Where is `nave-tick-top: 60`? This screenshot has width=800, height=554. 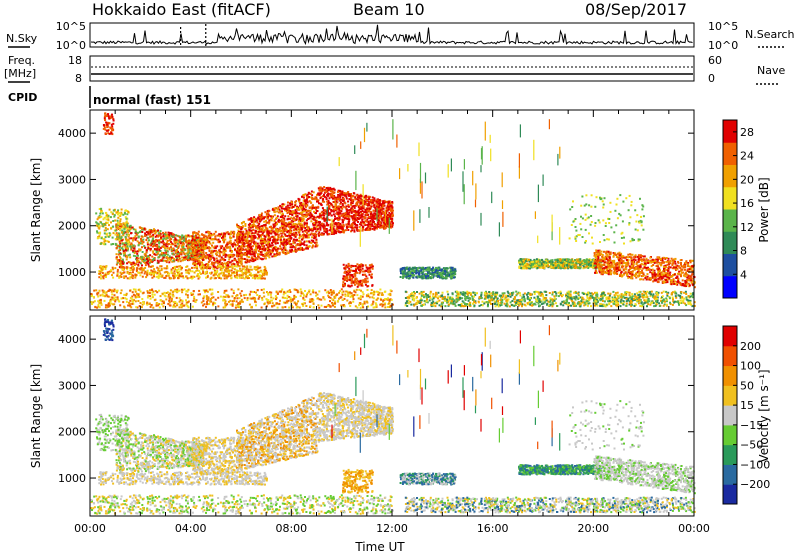
nave-tick-top: 60 is located at coordinates (715, 60).